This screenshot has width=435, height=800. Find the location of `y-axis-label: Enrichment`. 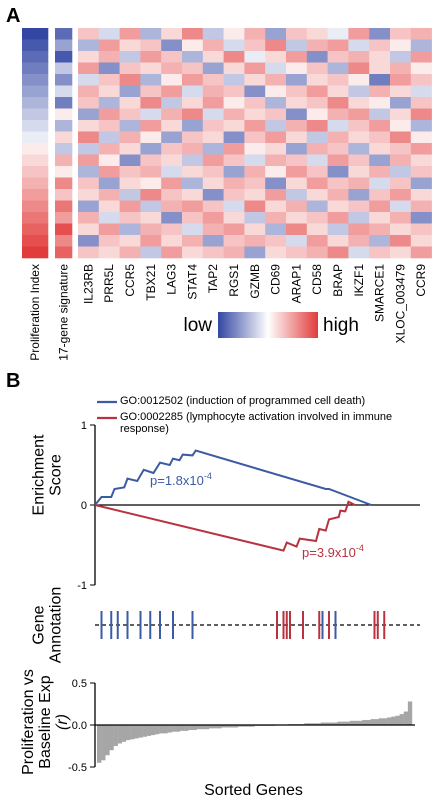

y-axis-label: Enrichment is located at coordinates (39, 474).